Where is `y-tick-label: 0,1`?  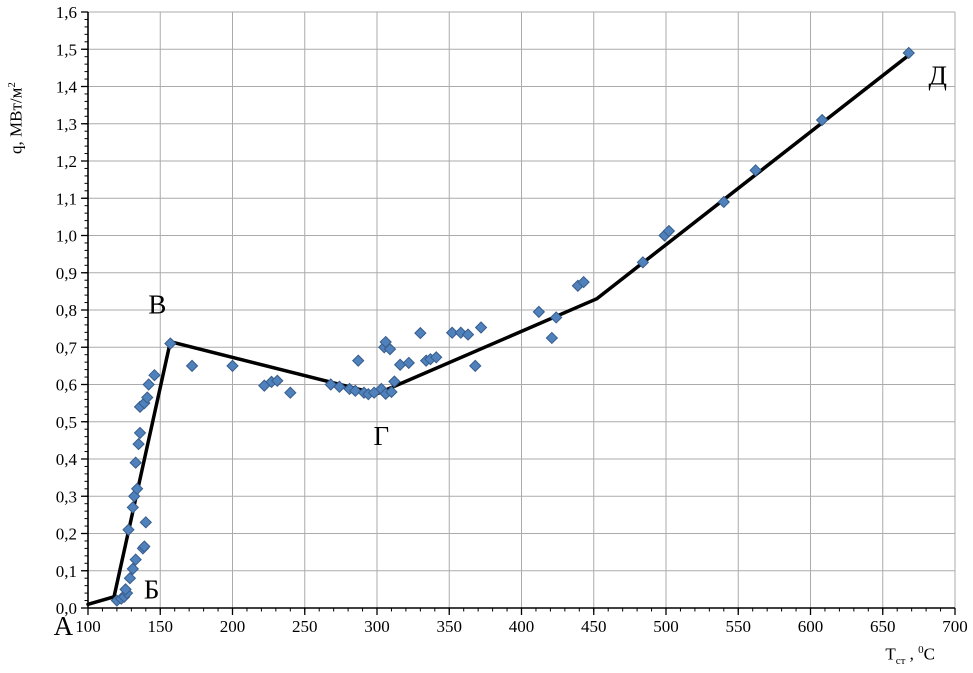
y-tick-label: 0,1 is located at coordinates (66, 571).